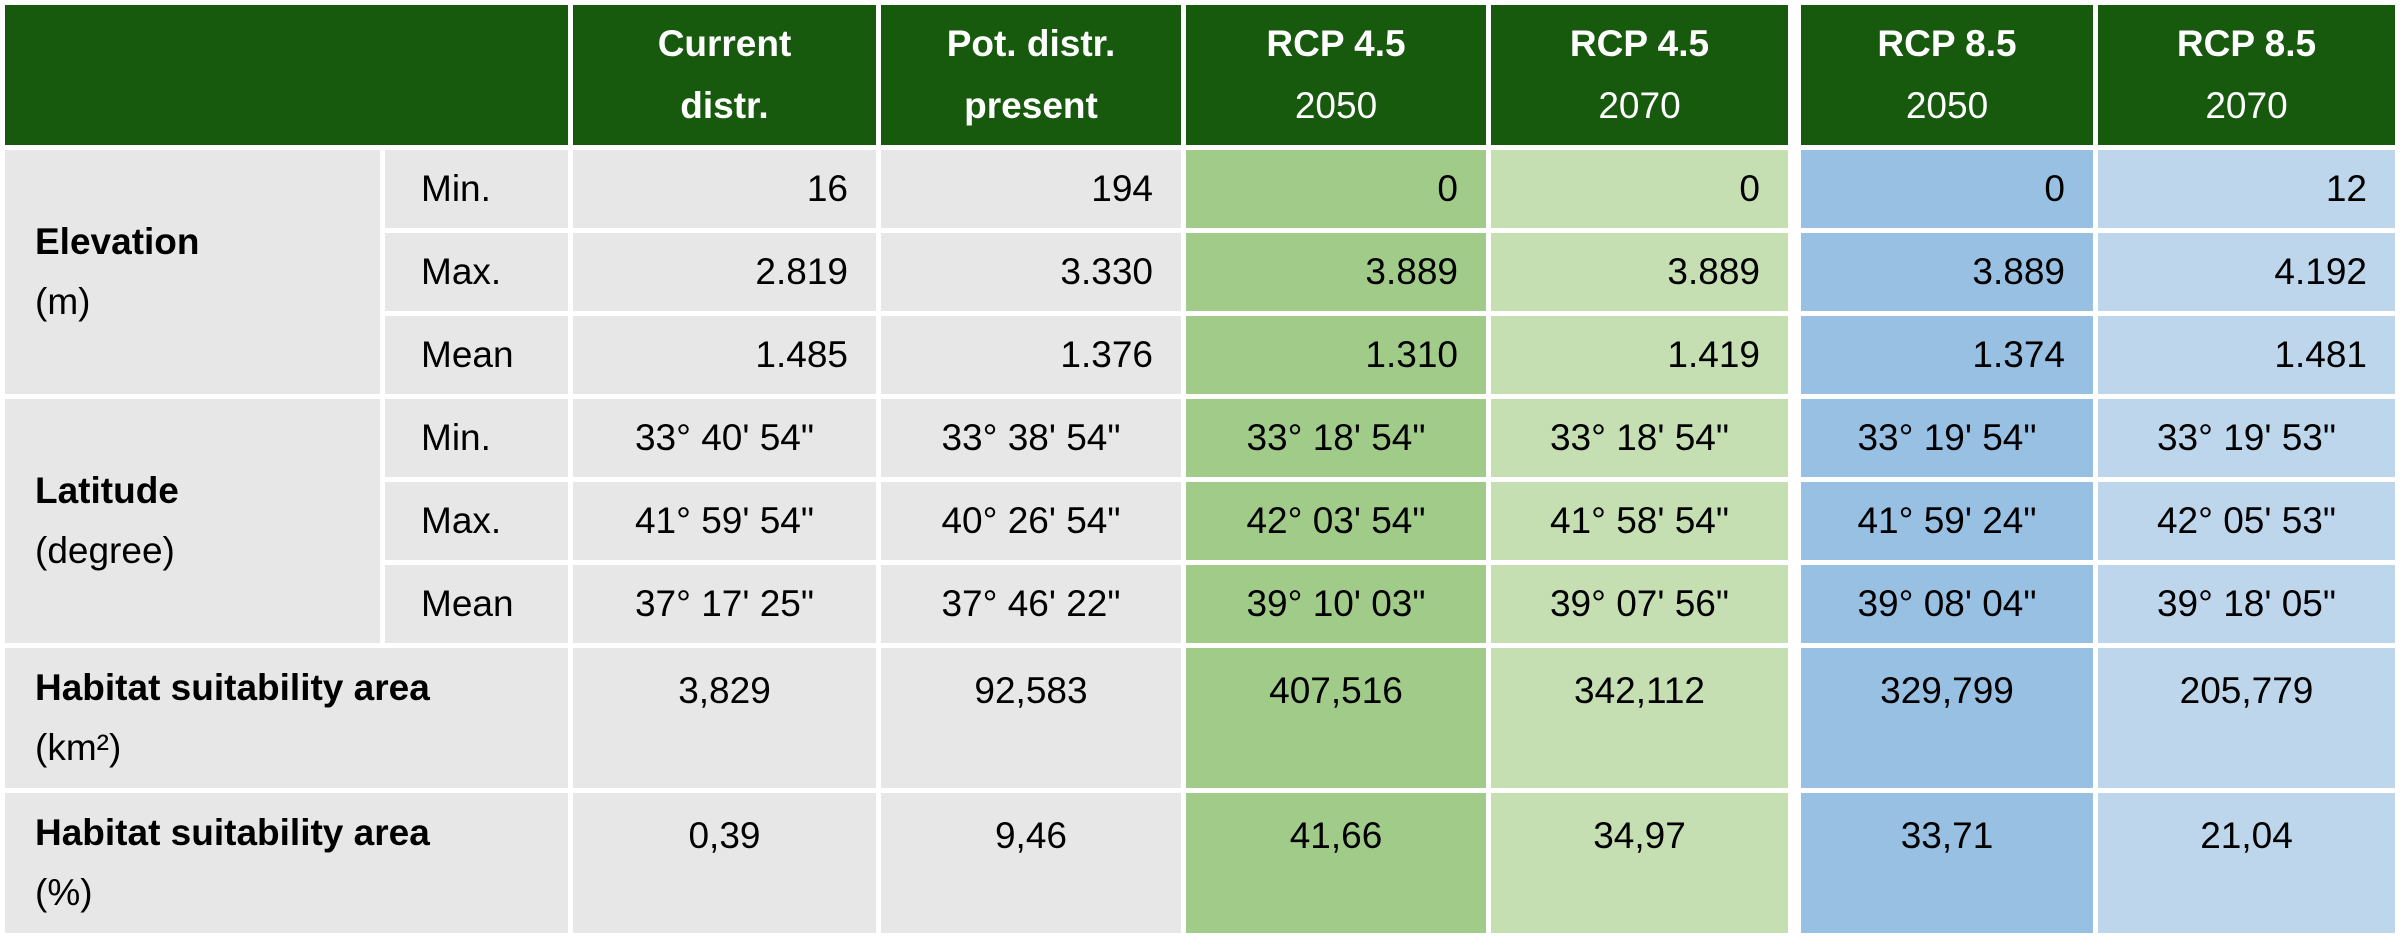 The width and height of the screenshot is (2400, 938). What do you see at coordinates (1031, 604) in the screenshot?
I see `value-cell: 37° 46' 22"` at bounding box center [1031, 604].